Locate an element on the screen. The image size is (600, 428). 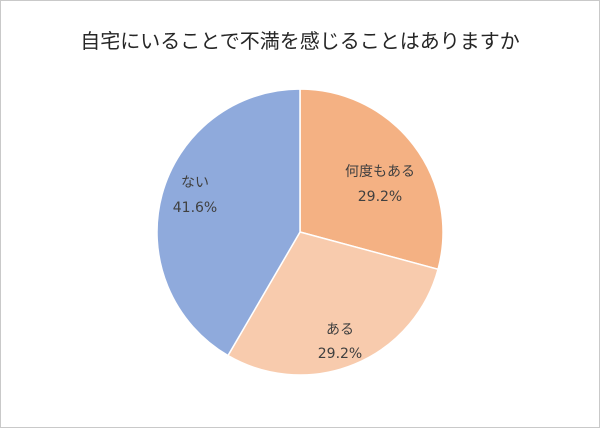
slice-category-label-3: ない is located at coordinates (195, 183).